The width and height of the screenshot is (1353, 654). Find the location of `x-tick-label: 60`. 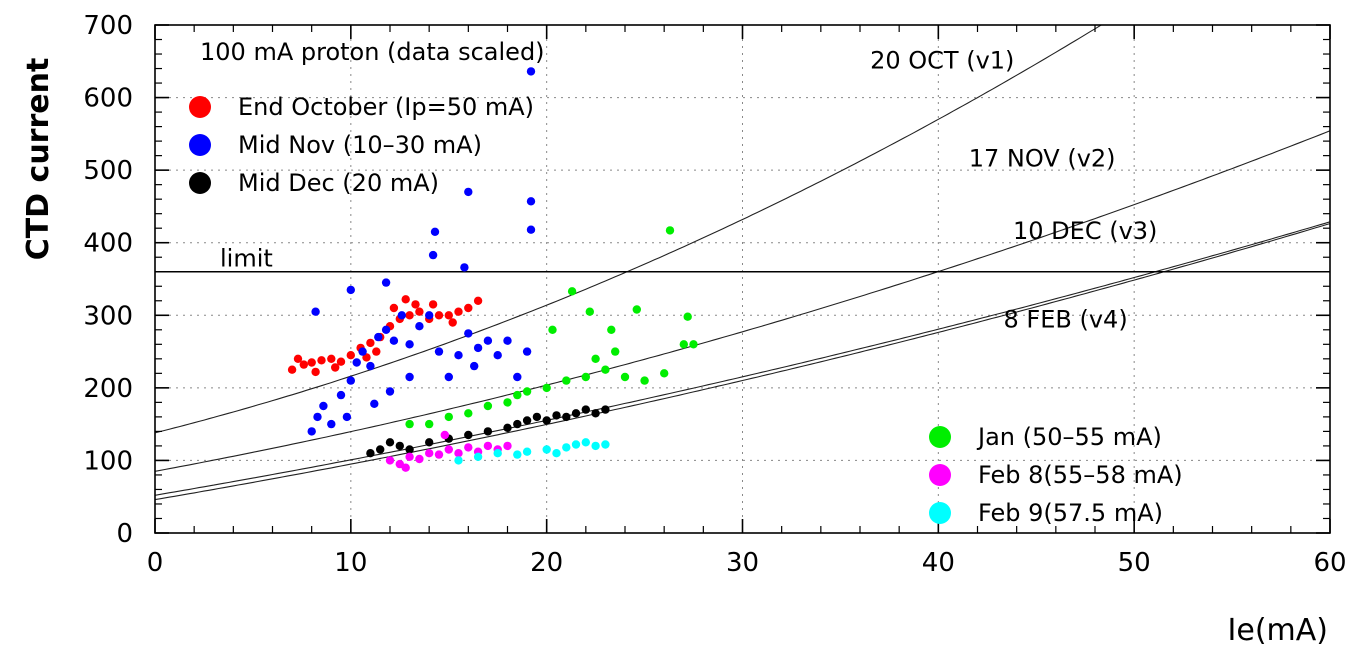

x-tick-label: 60 is located at coordinates (1329, 563).